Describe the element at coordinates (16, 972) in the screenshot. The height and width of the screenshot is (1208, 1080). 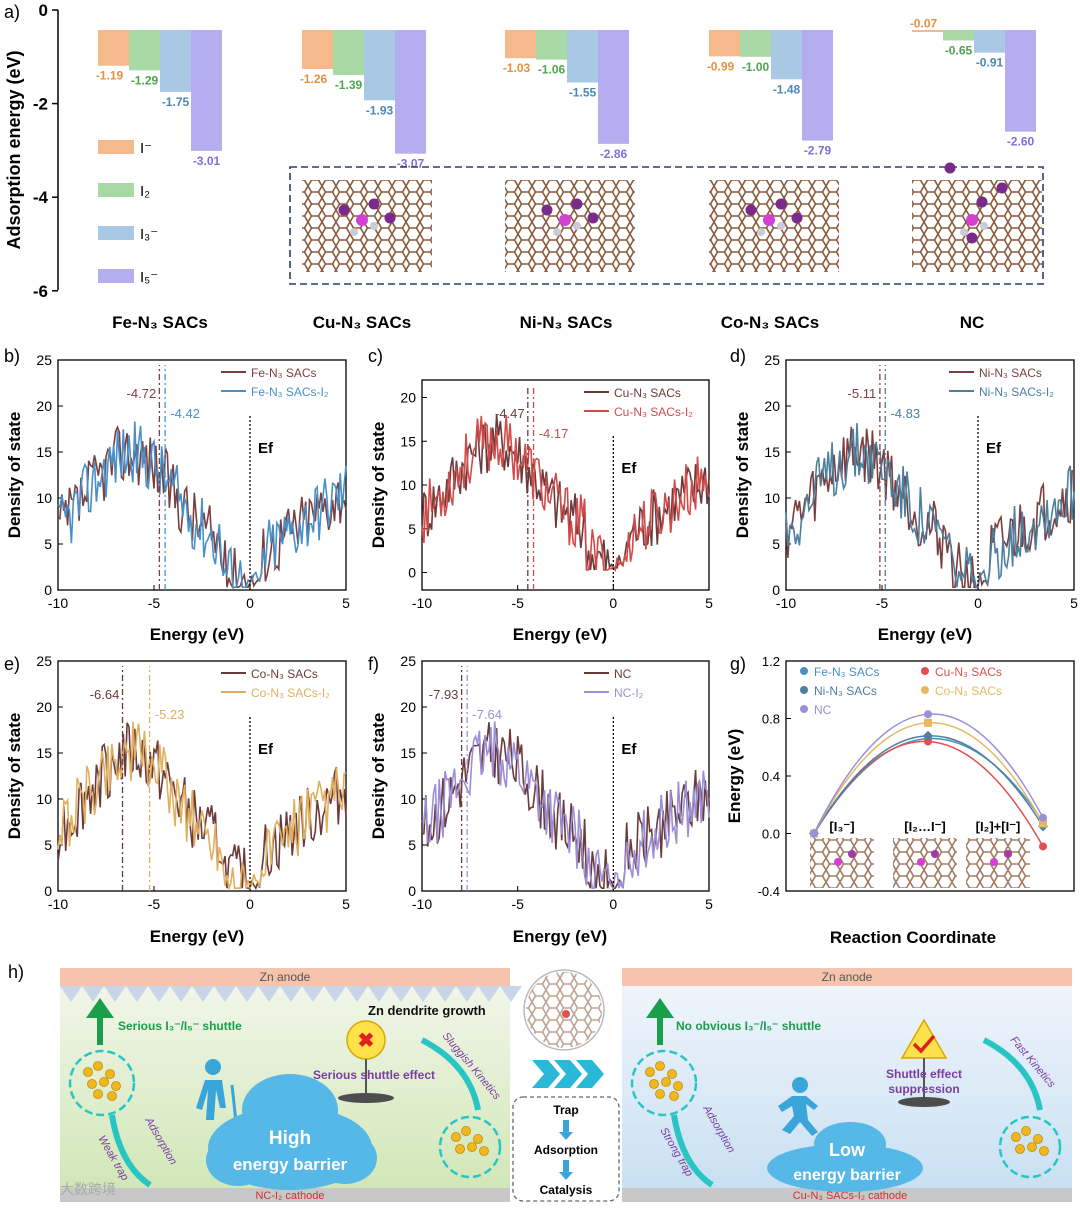
I see `panel-h-label: h)` at that location.